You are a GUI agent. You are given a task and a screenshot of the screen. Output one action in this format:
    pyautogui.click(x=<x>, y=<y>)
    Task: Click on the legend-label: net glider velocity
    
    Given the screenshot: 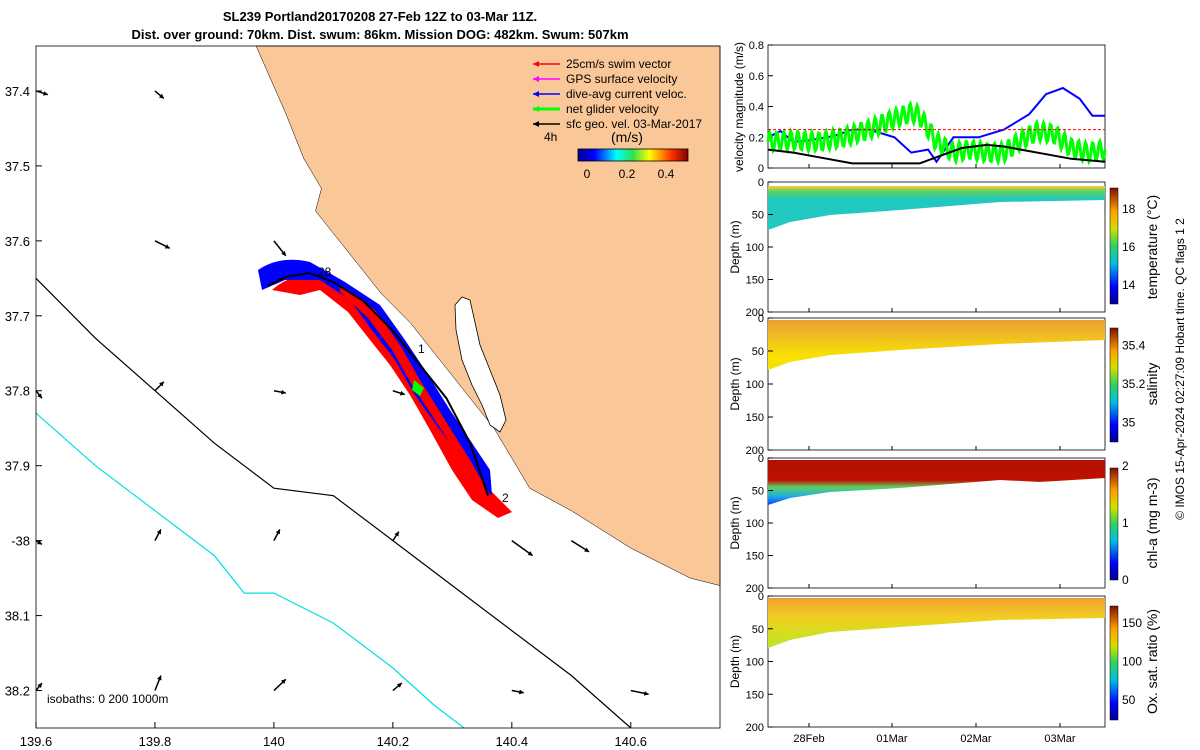 What is the action you would take?
    pyautogui.click(x=612, y=109)
    